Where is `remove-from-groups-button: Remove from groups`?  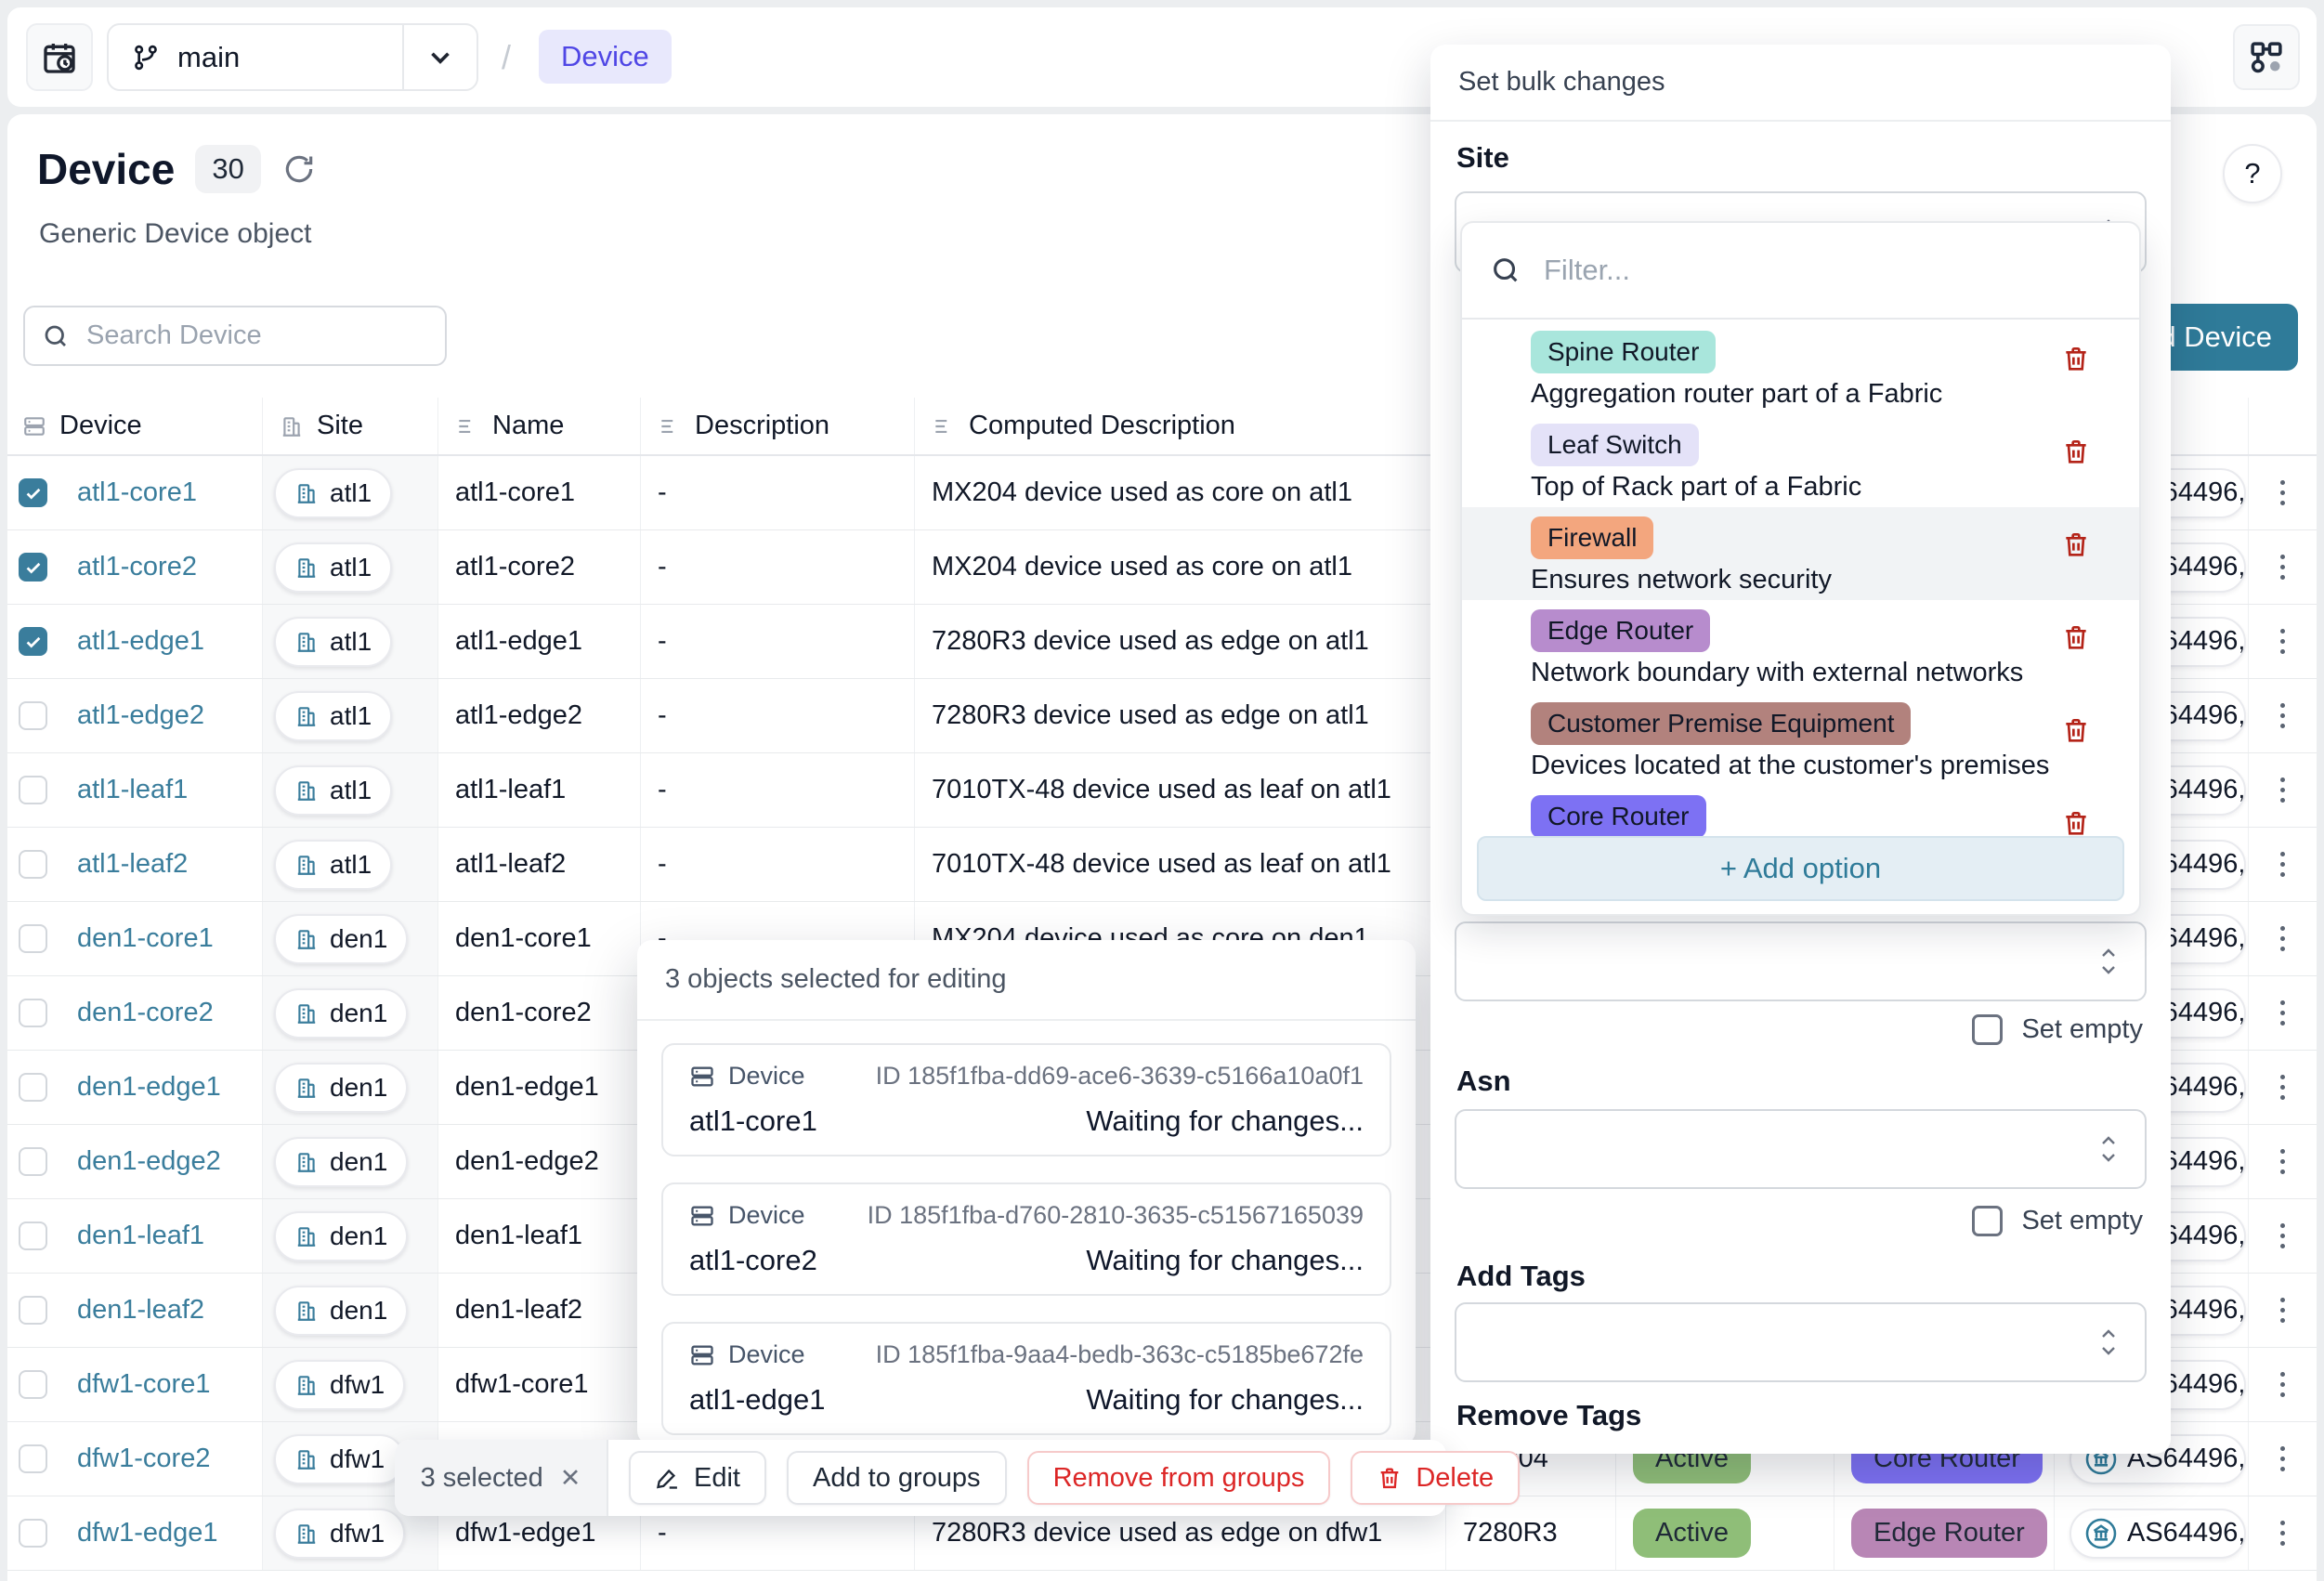
remove-from-groups-button: Remove from groups is located at coordinates (1178, 1478).